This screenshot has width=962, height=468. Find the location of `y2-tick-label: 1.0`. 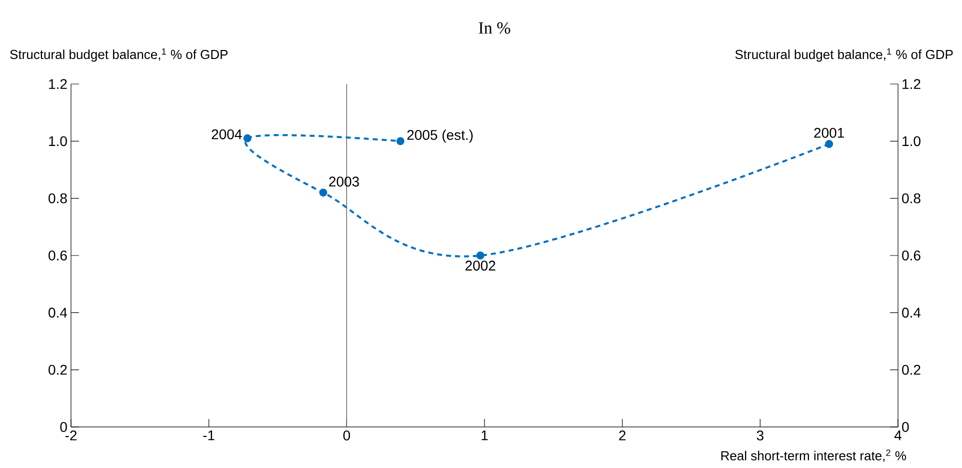

y2-tick-label: 1.0 is located at coordinates (911, 141).